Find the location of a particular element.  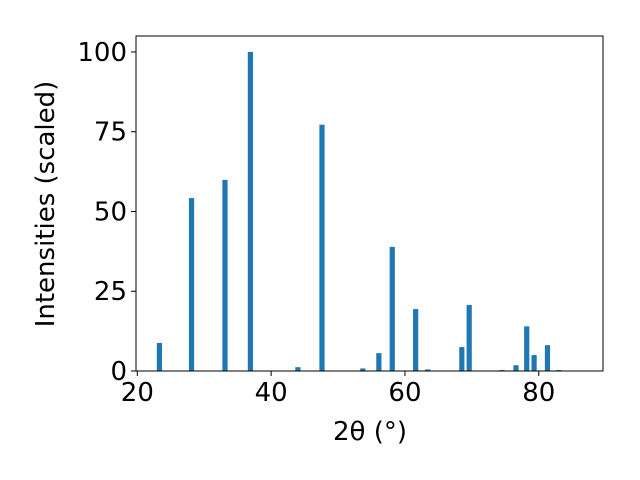

x-tick-label: 60 is located at coordinates (404, 393).